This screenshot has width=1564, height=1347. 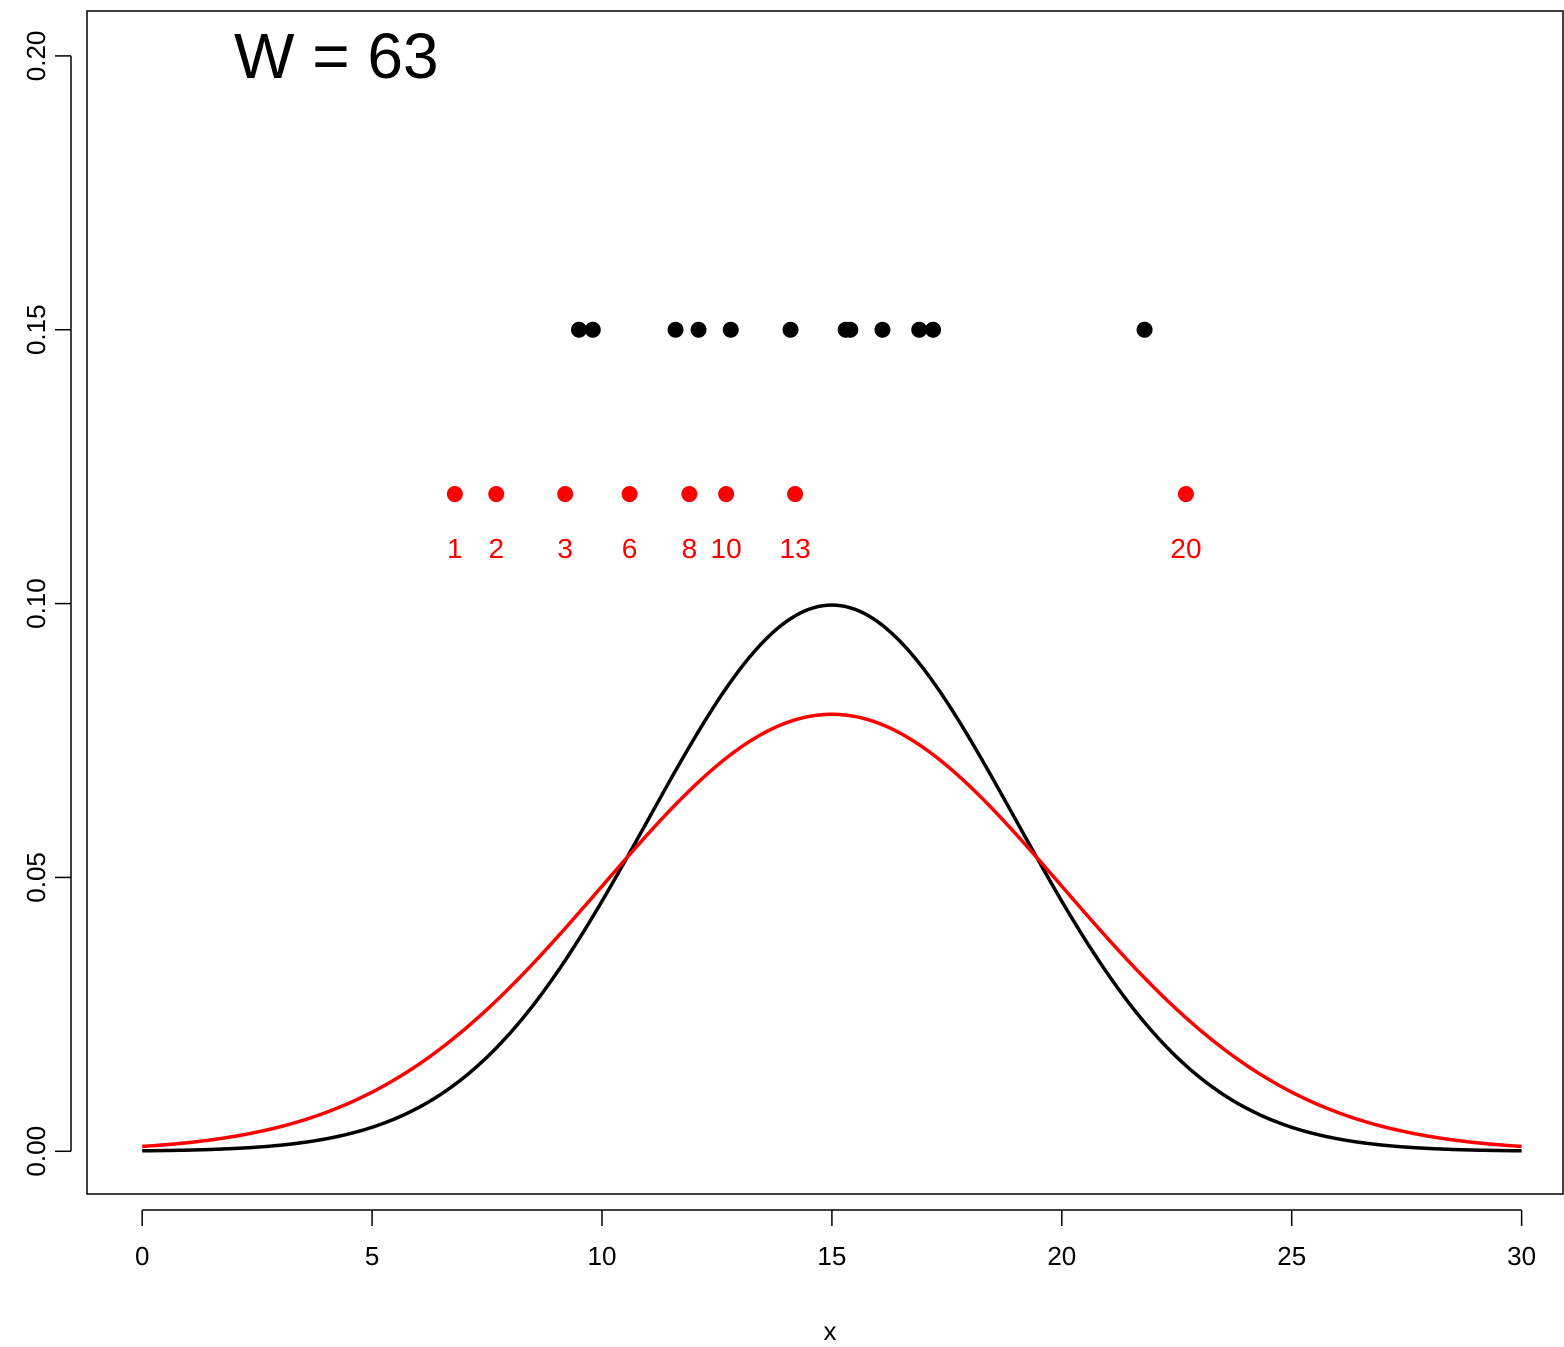 I want to click on rank-label: 20, so click(x=1185, y=548).